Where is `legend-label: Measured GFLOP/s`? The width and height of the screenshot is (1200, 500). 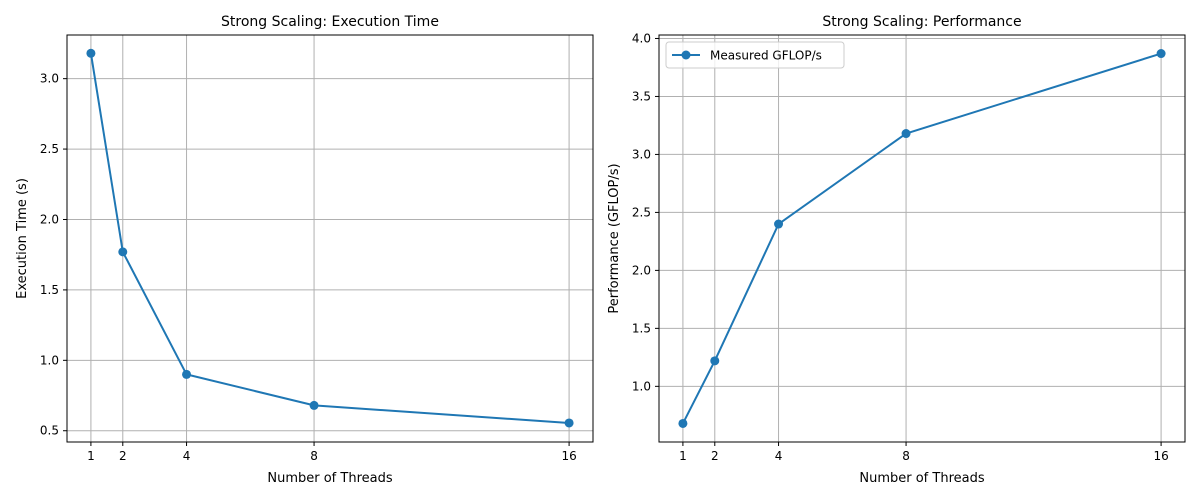 legend-label: Measured GFLOP/s is located at coordinates (766, 56).